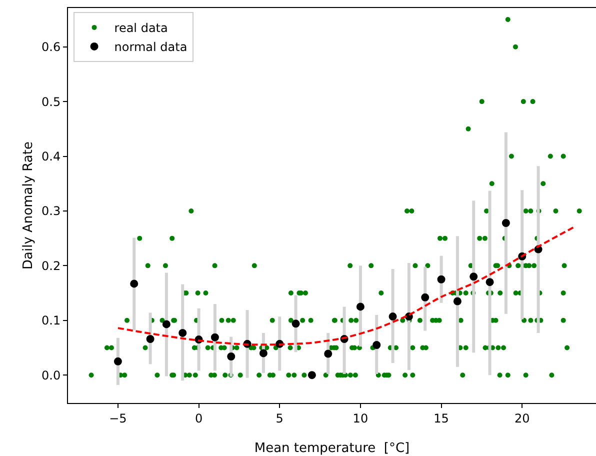 The height and width of the screenshot is (456, 596). What do you see at coordinates (198, 418) in the screenshot?
I see `x-tick-label: 0` at bounding box center [198, 418].